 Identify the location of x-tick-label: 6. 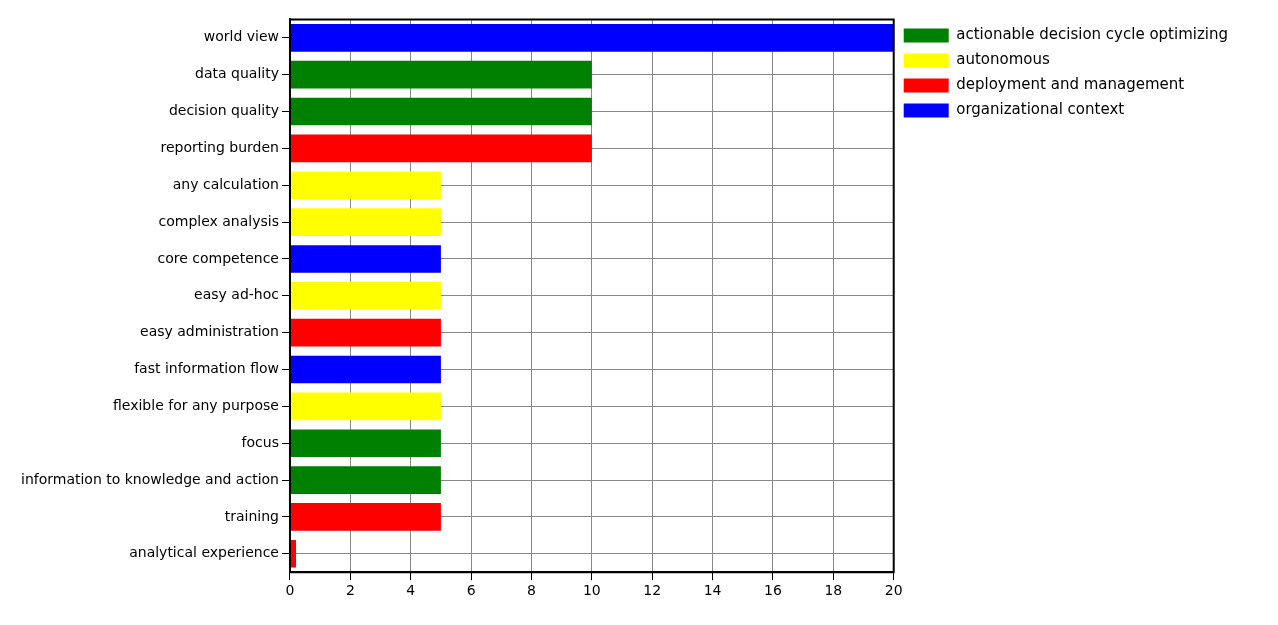
(471, 590).